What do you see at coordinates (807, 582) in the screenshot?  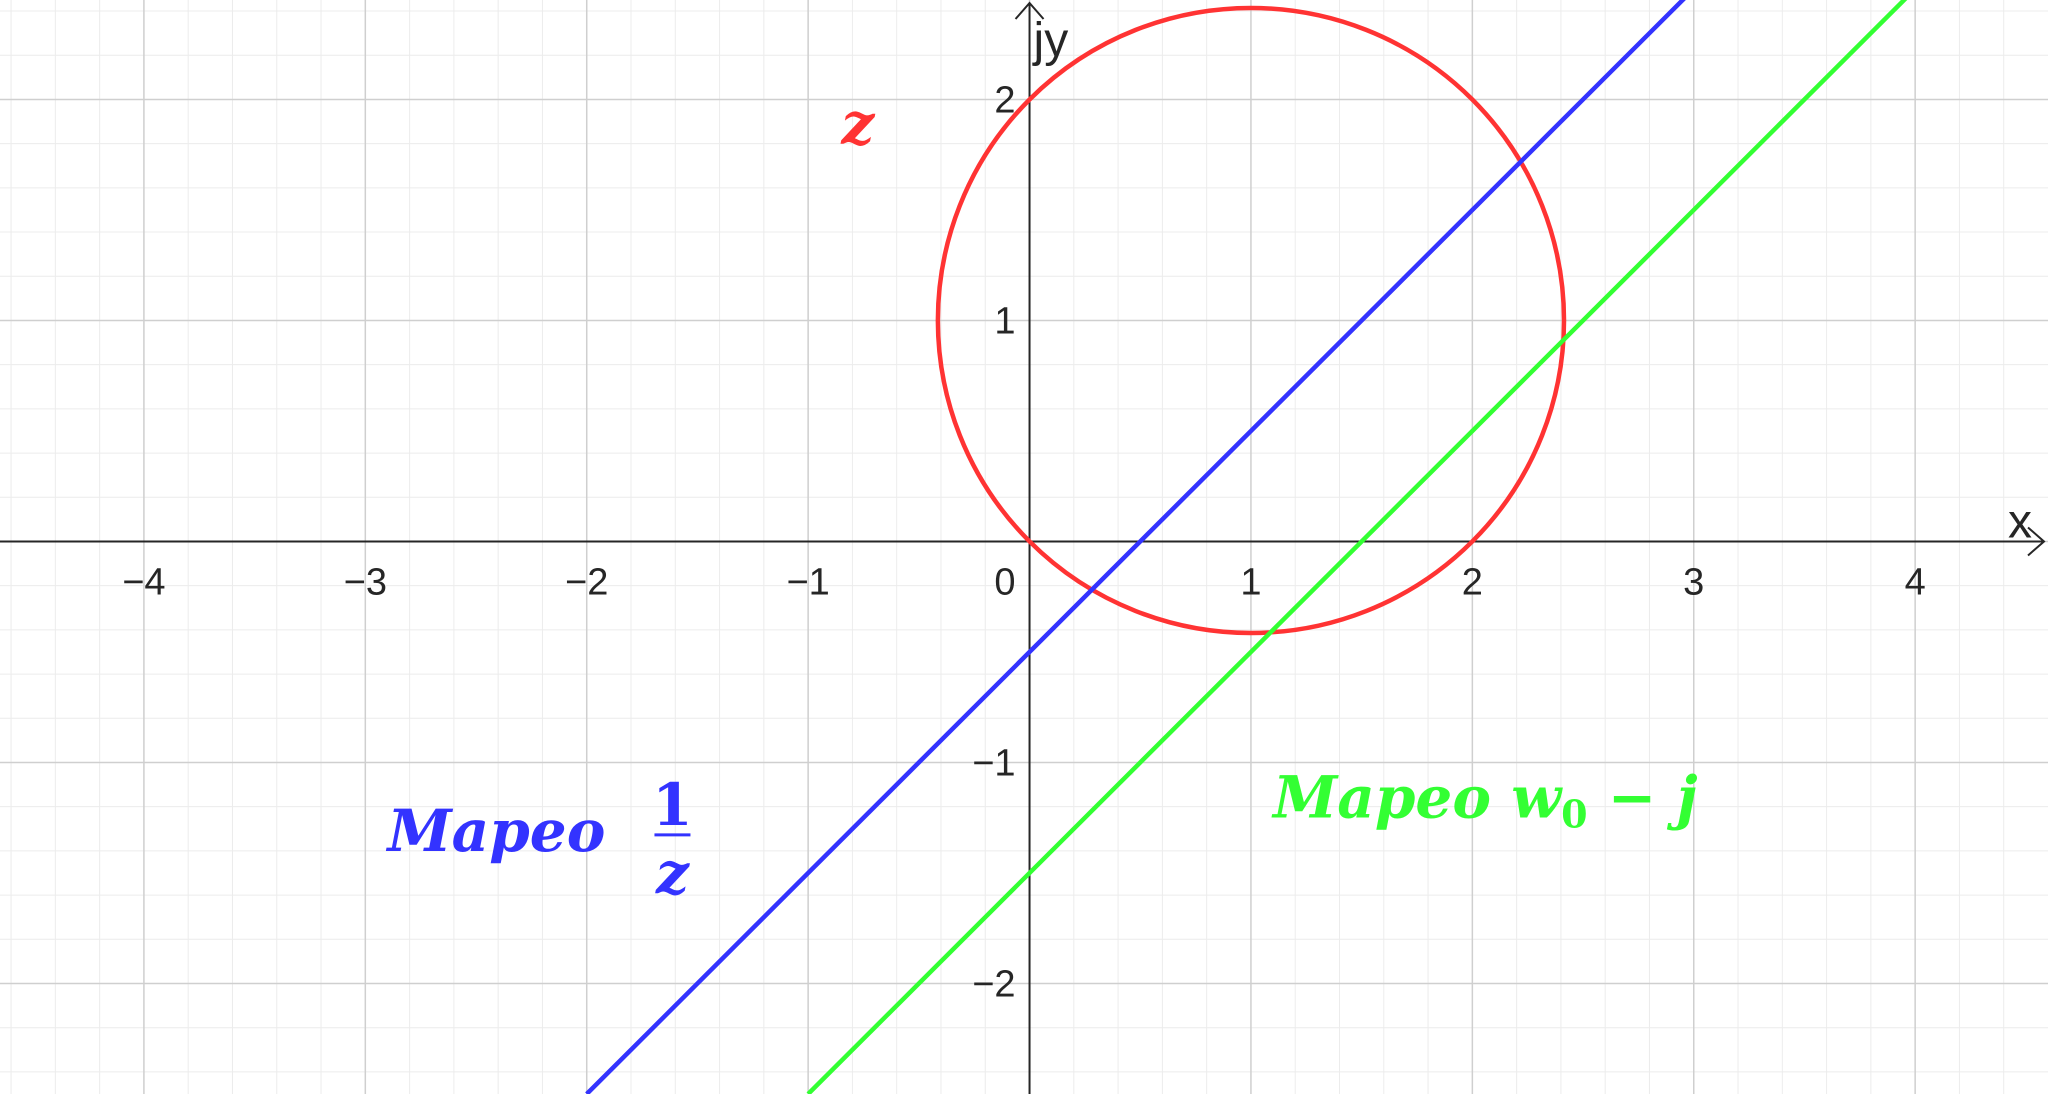 I see `x-tick-label: −1` at bounding box center [807, 582].